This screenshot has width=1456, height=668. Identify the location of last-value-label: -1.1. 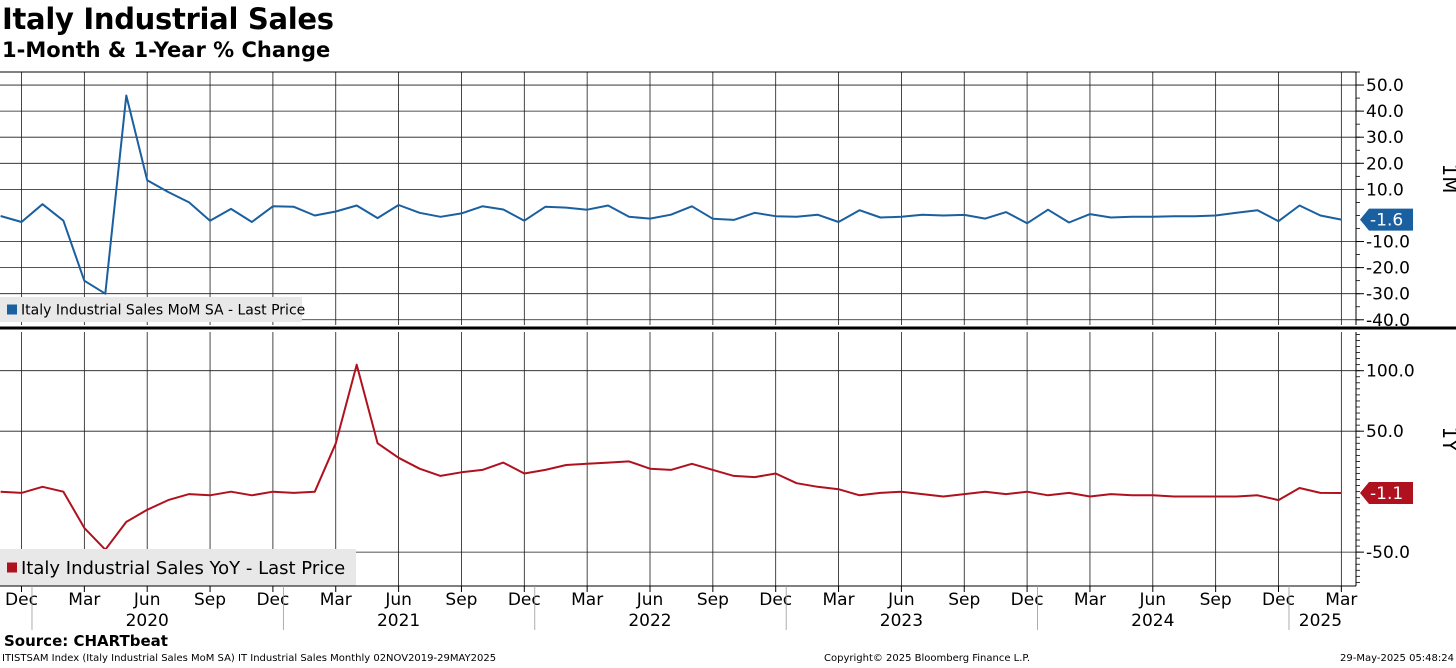
(1386, 494).